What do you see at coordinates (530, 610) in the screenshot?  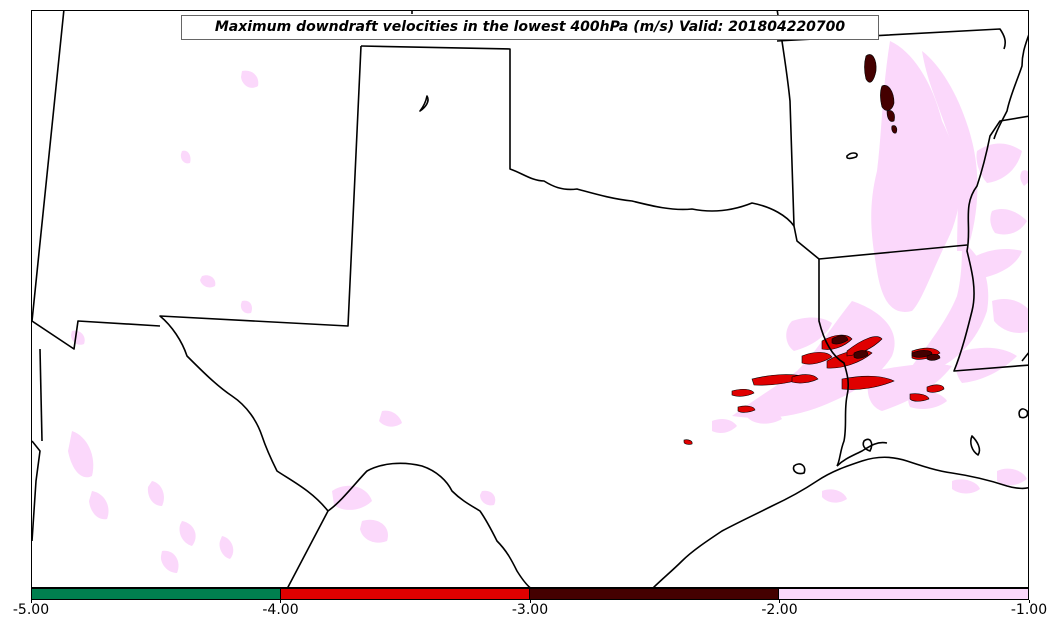 I see `colorbar-tick-label: -3.00` at bounding box center [530, 610].